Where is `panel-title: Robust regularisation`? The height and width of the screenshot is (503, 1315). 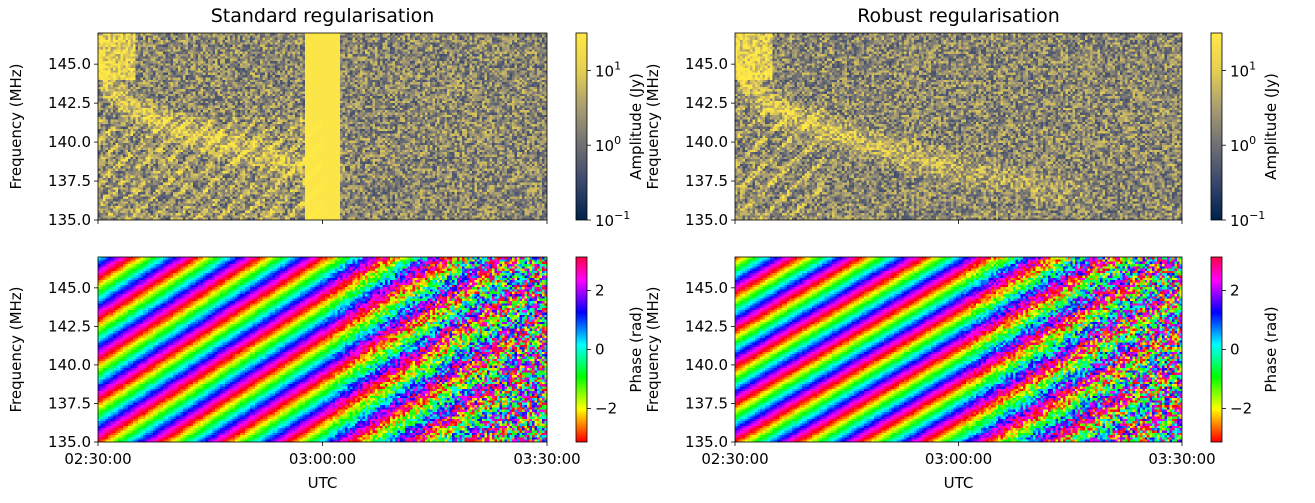 panel-title: Robust regularisation is located at coordinates (958, 16).